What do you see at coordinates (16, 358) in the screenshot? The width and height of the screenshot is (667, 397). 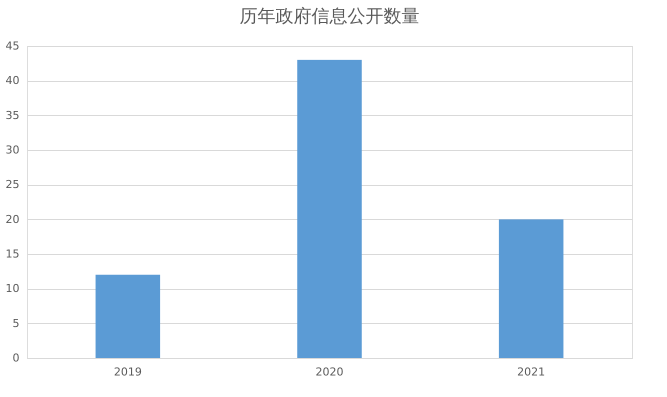 I see `y-tick-label: 0` at bounding box center [16, 358].